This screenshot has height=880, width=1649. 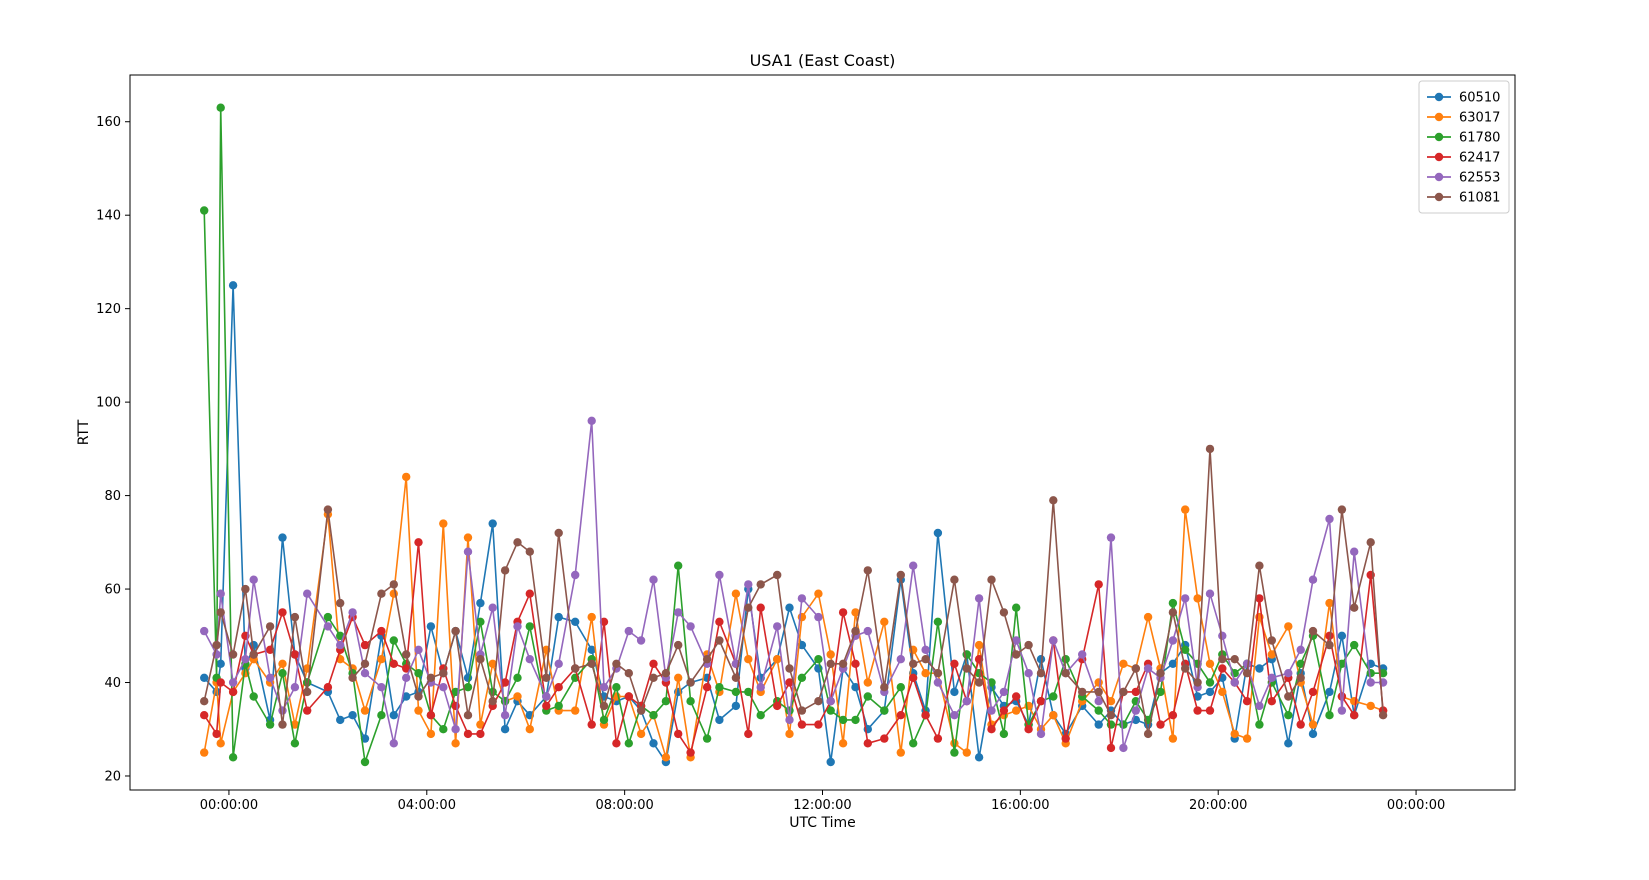 I want to click on legend-item: 61081, so click(x=1463, y=198).